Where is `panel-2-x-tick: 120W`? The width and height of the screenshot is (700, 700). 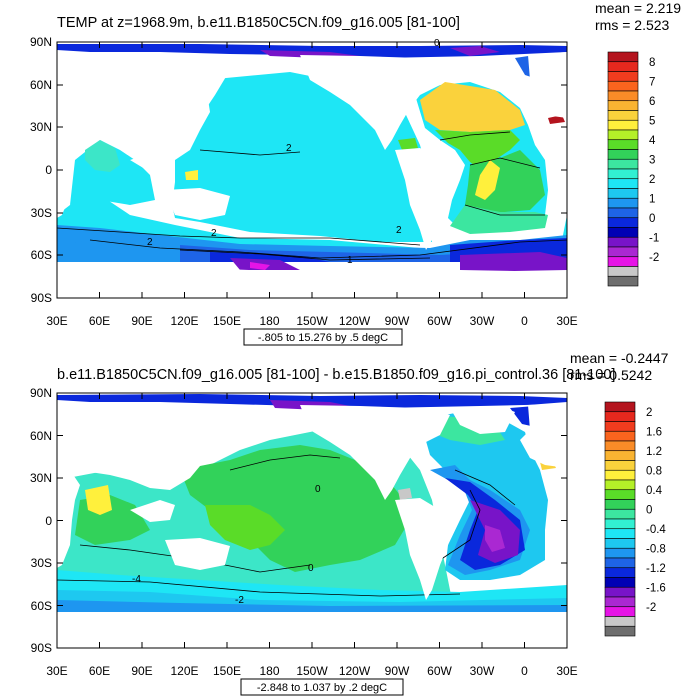 panel-2-x-tick: 120W is located at coordinates (355, 671).